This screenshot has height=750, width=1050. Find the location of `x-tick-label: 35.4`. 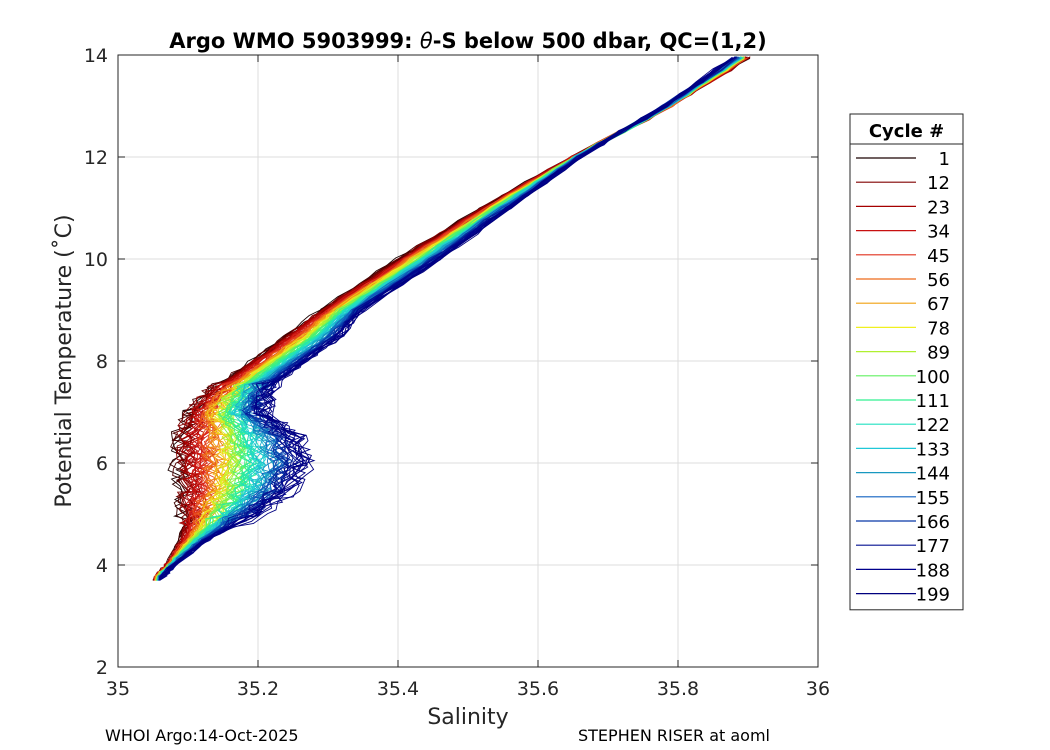

x-tick-label: 35.4 is located at coordinates (398, 689).